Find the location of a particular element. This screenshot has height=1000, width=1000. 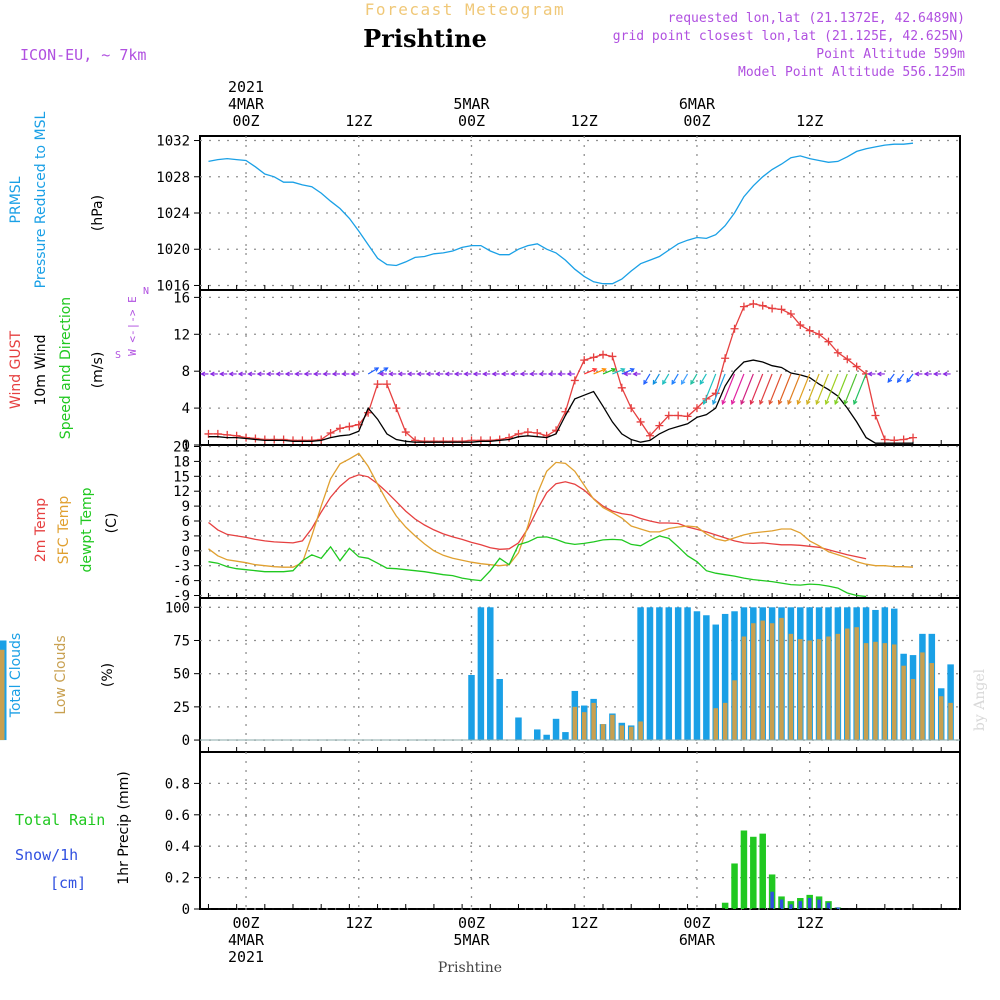

y-tick-label: 18 is located at coordinates (181, 462).